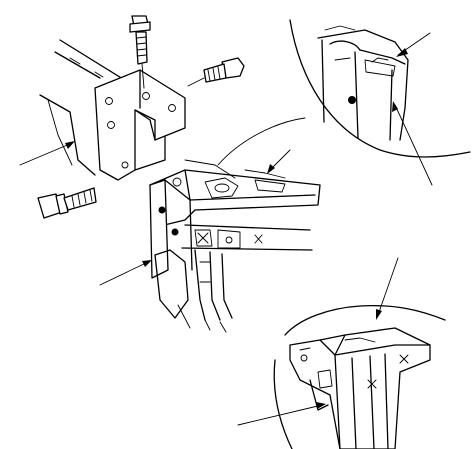 The height and width of the screenshot is (449, 475). What do you see at coordinates (359, 376) in the screenshot?
I see `detail-view-bottom` at bounding box center [359, 376].